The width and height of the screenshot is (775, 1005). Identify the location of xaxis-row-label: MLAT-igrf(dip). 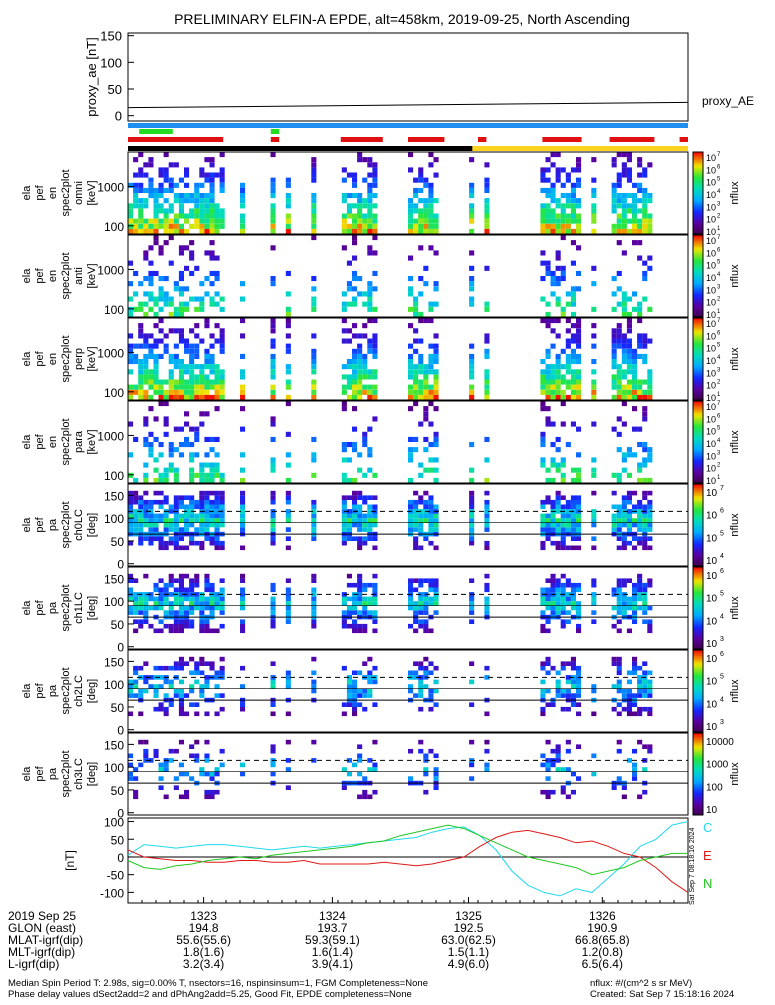
(45, 940).